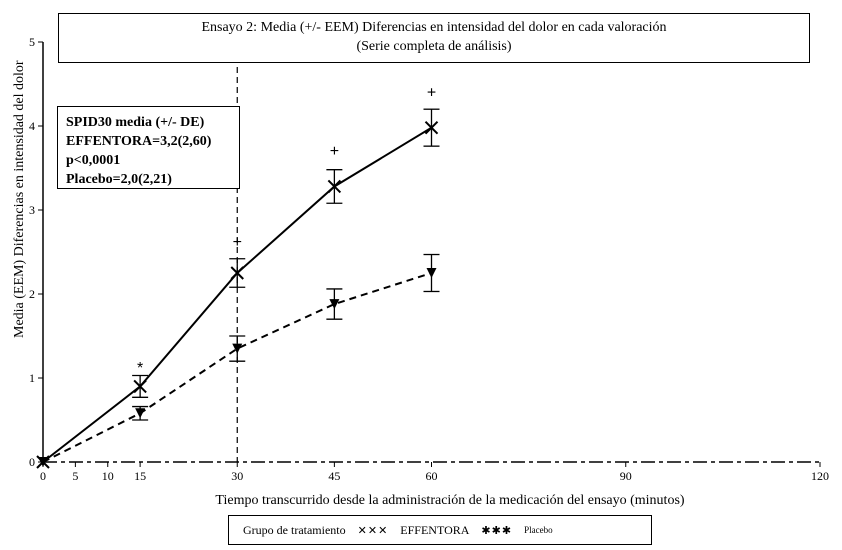 The image size is (842, 550). I want to click on legend-title: Grupo de tratamiento, so click(294, 529).